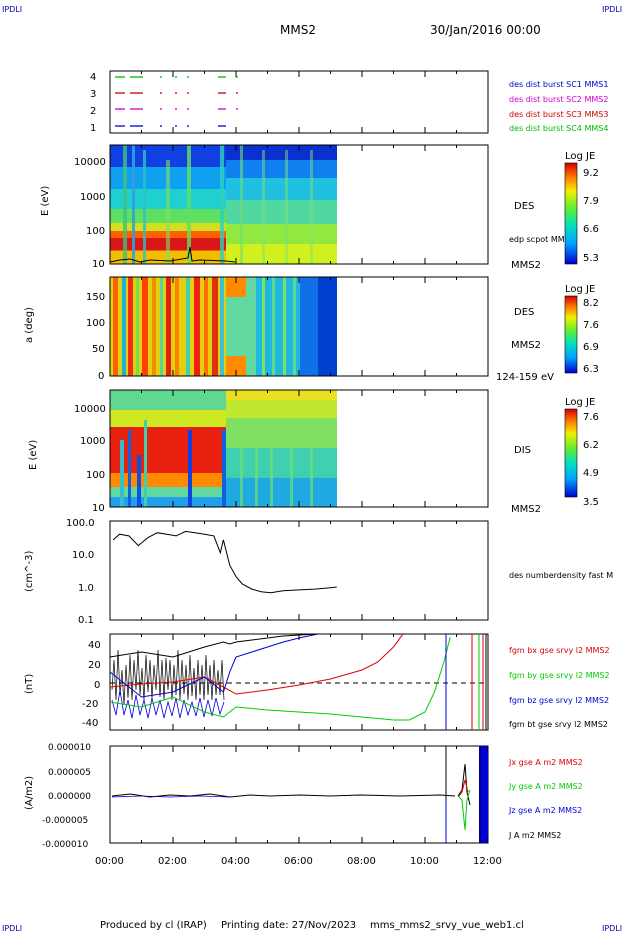 Image resolution: width=630 pixels, height=934 pixels. I want to click on dis-energy-cbar-tick-2: 6.2, so click(591, 445).